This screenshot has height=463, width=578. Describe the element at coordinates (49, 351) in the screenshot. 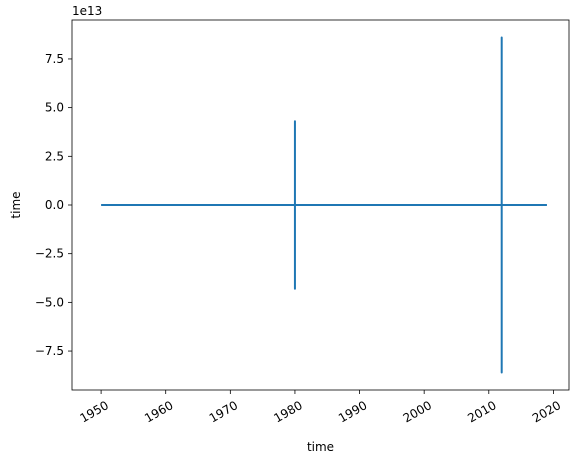

I see `y-tick-label: −7.5` at that location.